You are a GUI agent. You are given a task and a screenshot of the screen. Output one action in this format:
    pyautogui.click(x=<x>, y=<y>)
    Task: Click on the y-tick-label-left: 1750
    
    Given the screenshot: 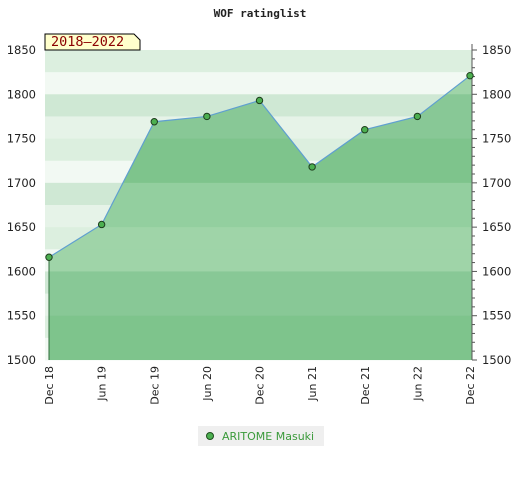 What is the action you would take?
    pyautogui.click(x=21, y=139)
    